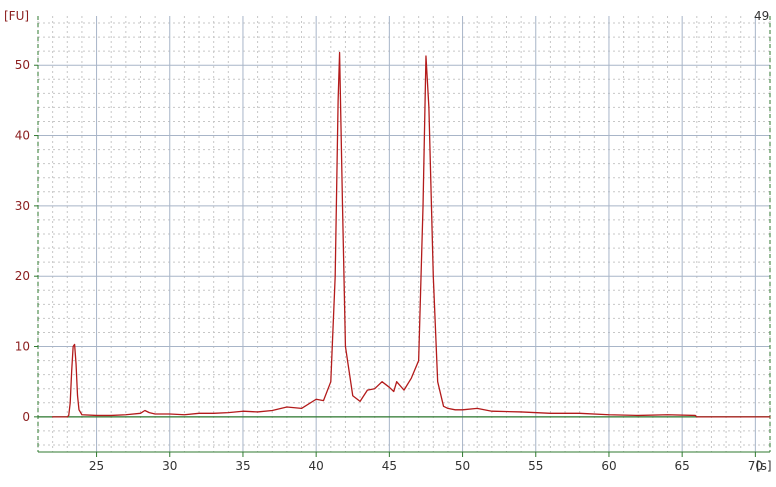  Describe the element at coordinates (22, 276) in the screenshot. I see `y-tick-label: 20` at that location.